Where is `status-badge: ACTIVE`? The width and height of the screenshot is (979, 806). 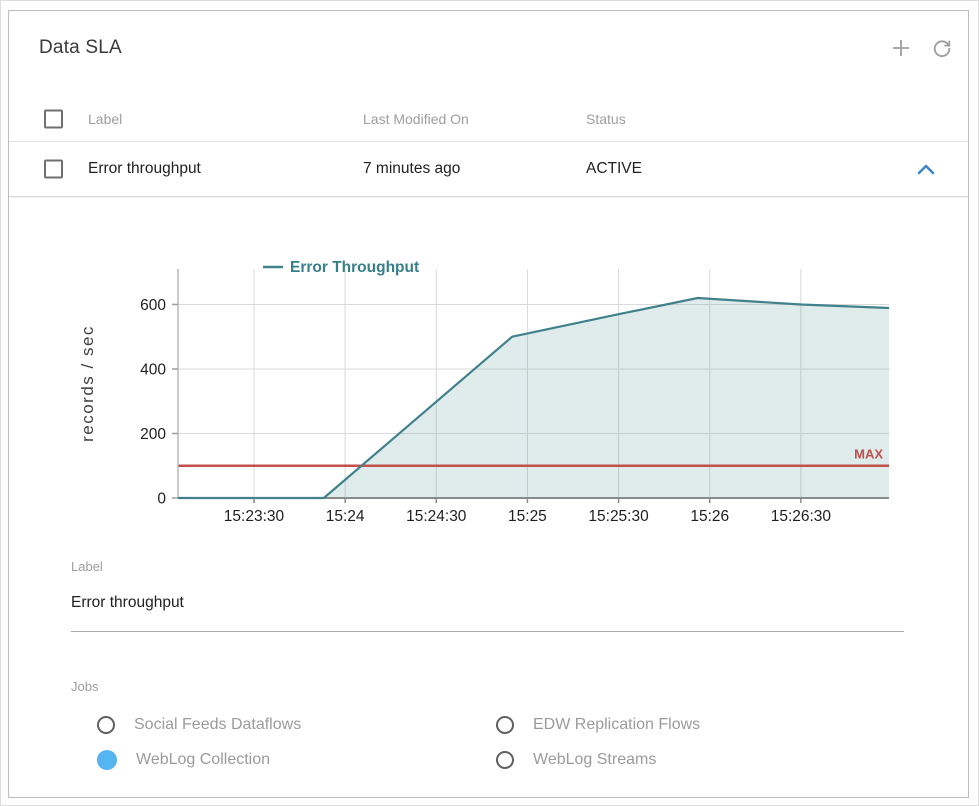 status-badge: ACTIVE is located at coordinates (614, 168).